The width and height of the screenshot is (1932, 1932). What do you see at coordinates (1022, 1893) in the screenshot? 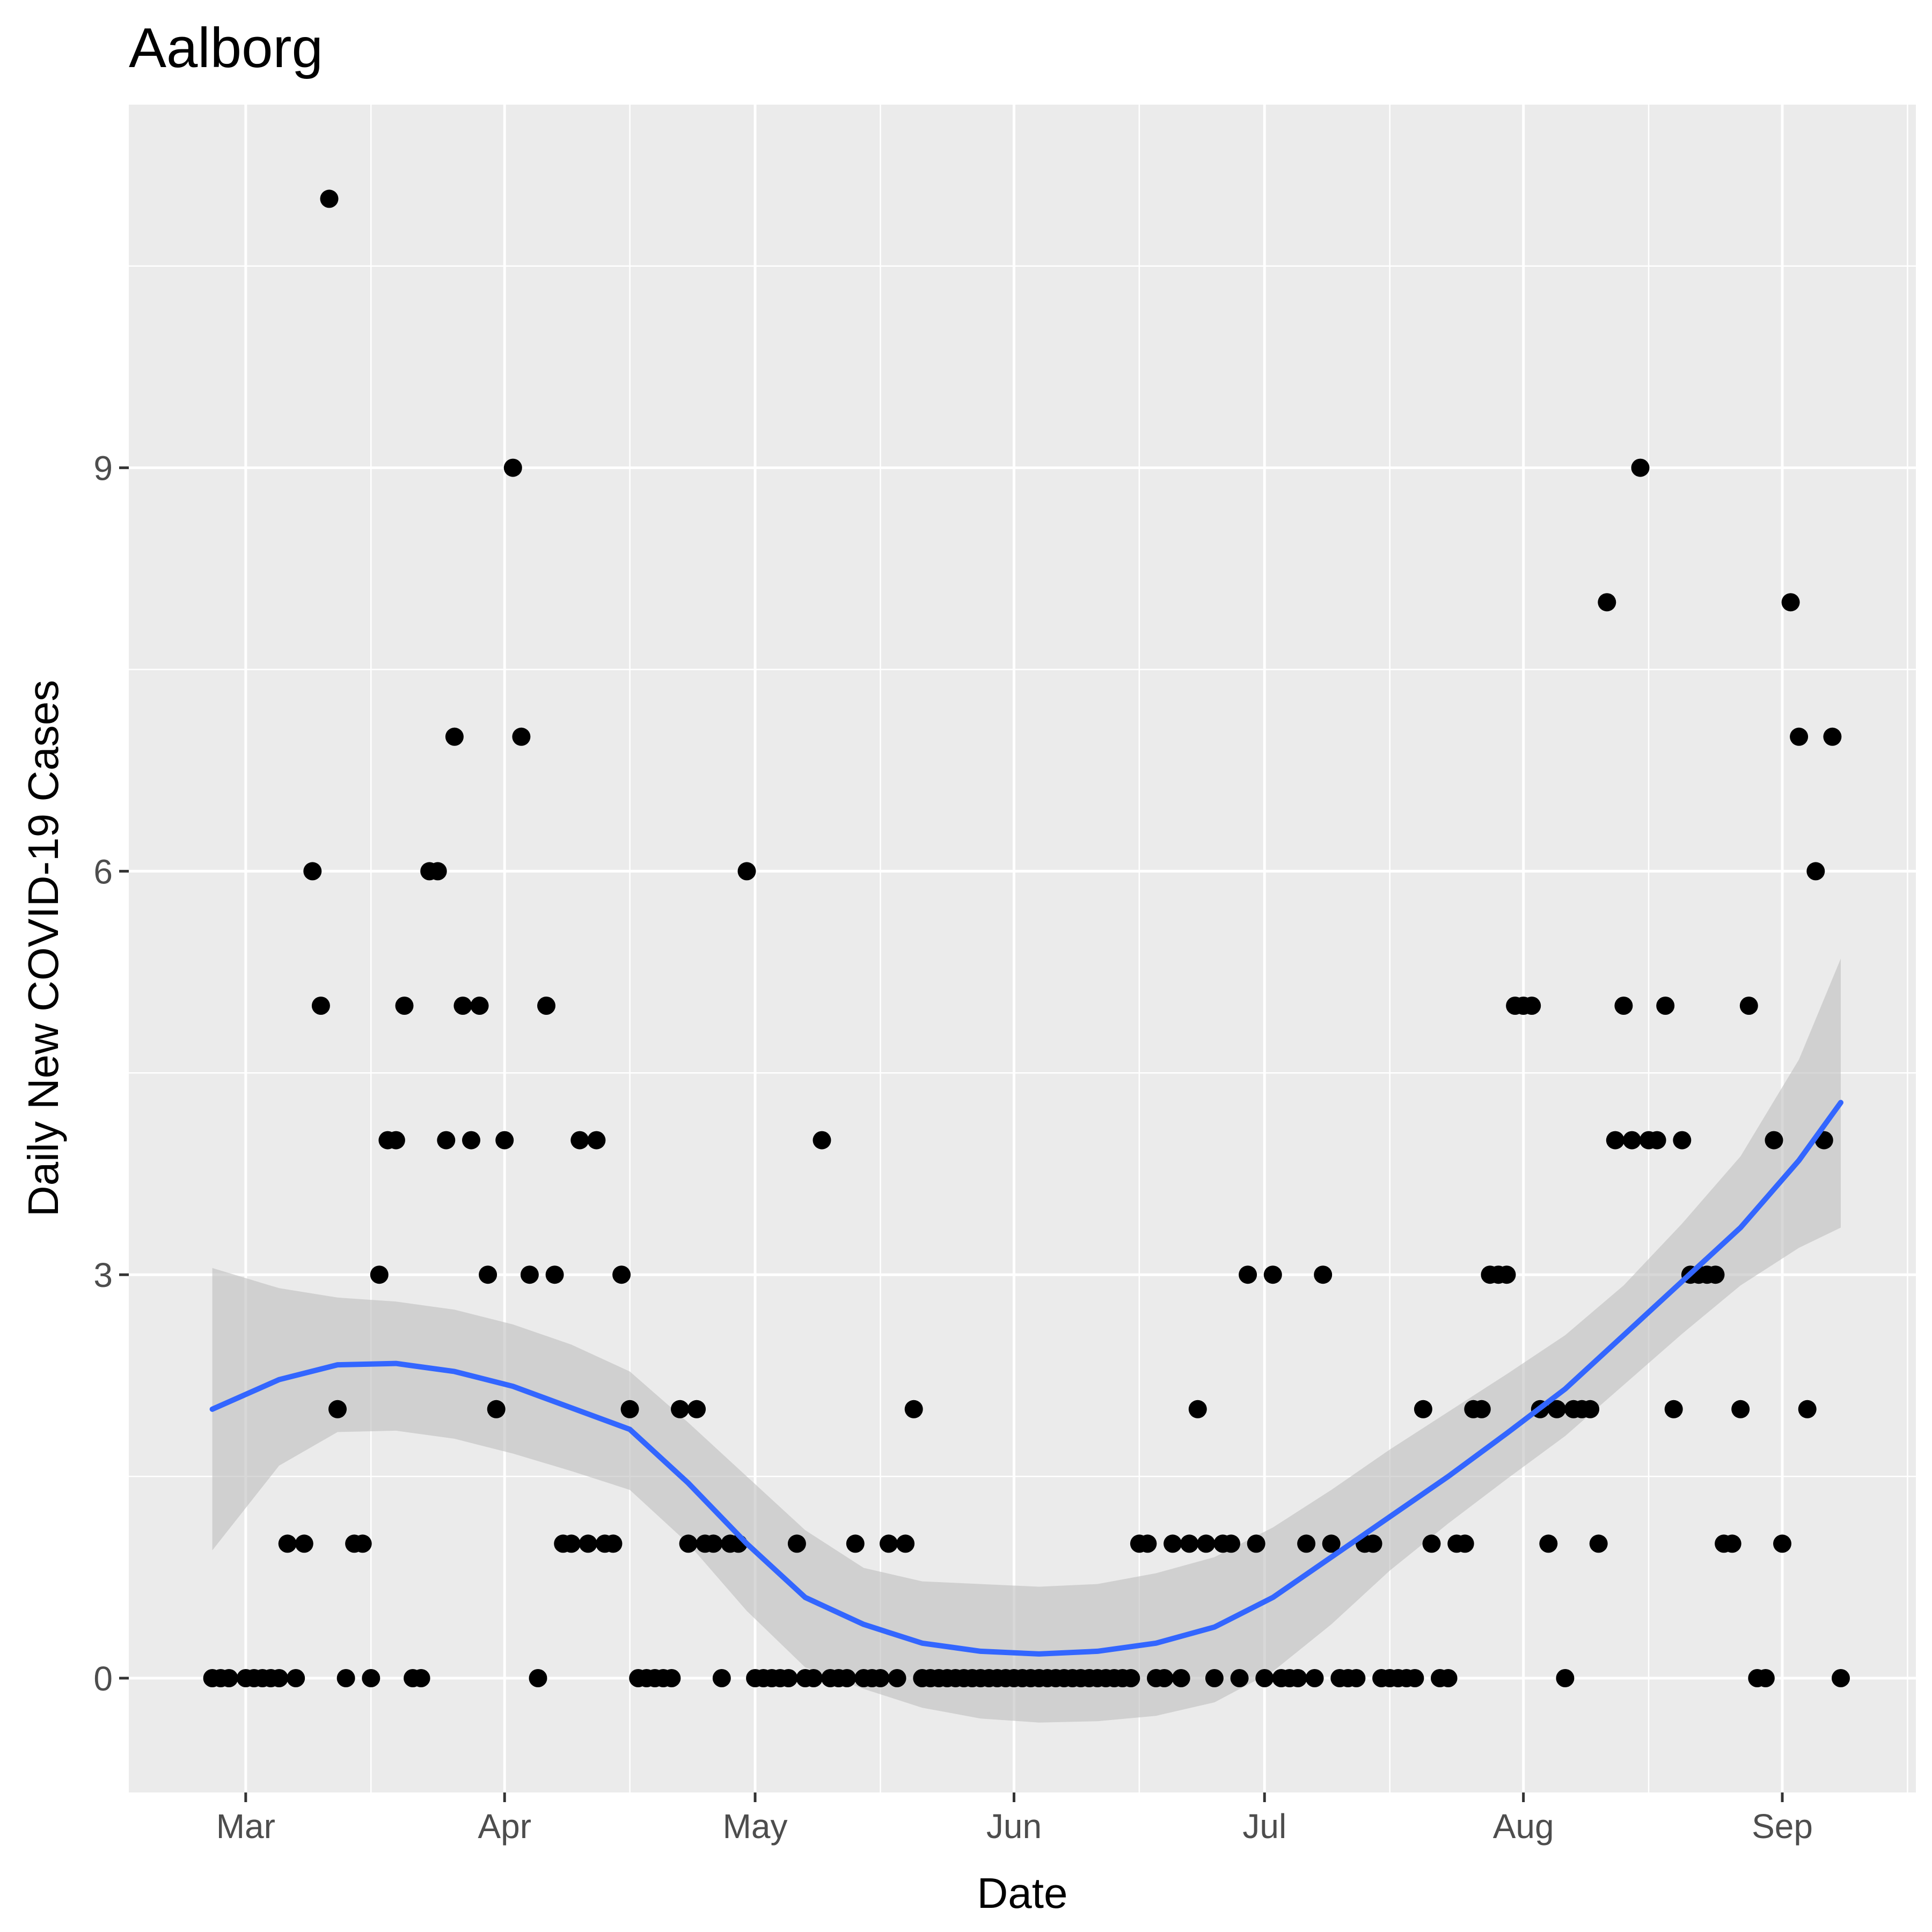
I see `x-axis-title: Date` at bounding box center [1022, 1893].